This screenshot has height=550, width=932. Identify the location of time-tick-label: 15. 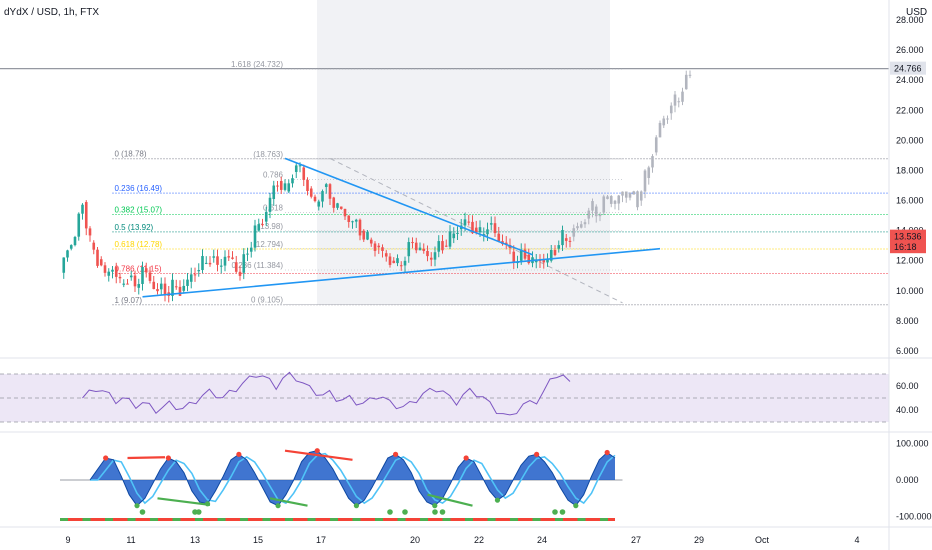
(258, 540).